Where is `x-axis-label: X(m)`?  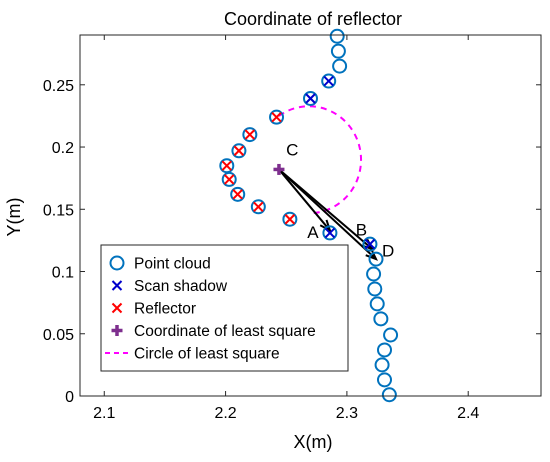 x-axis-label: X(m) is located at coordinates (313, 442).